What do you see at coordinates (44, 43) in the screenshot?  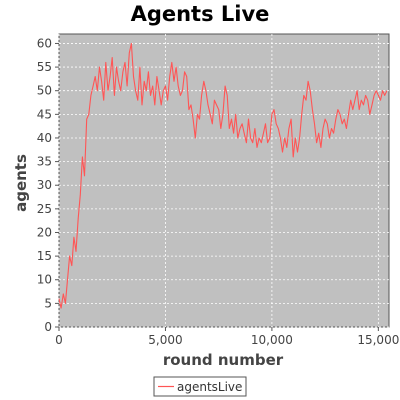 I see `y-tick-label: 60` at bounding box center [44, 43].